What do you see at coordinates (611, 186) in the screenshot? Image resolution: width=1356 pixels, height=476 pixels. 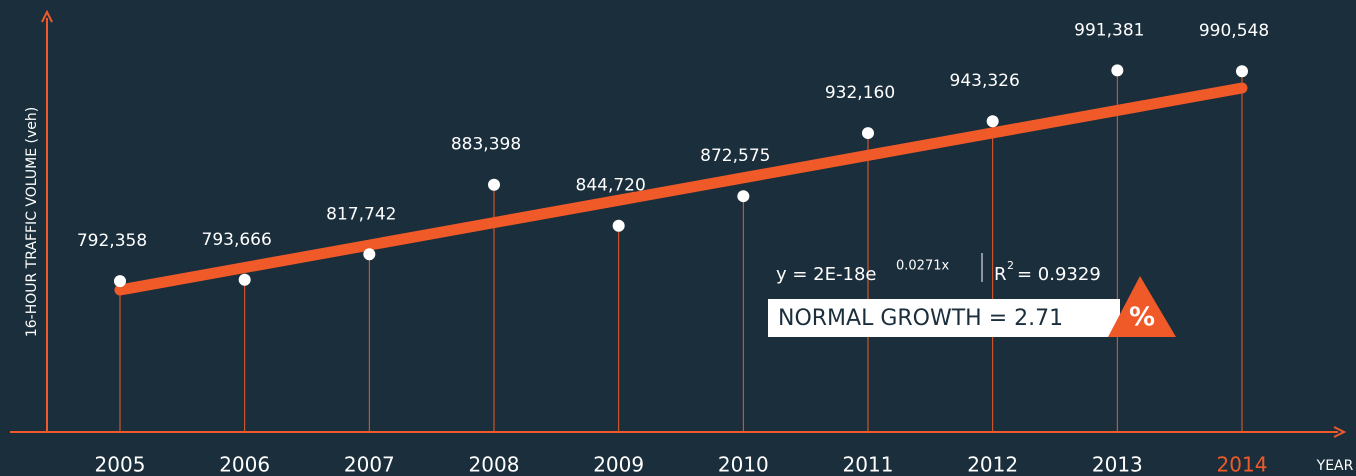 I see `value-label: 844,720` at bounding box center [611, 186].